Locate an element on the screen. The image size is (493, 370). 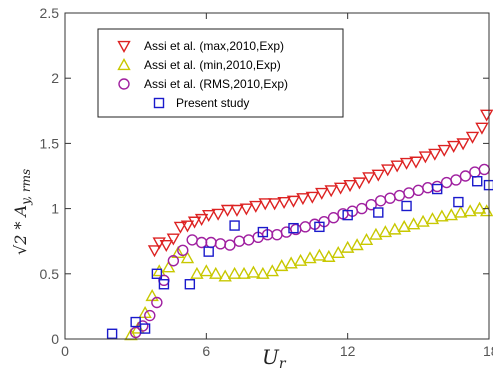
x-axis-label-sub: r is located at coordinates (283, 363).